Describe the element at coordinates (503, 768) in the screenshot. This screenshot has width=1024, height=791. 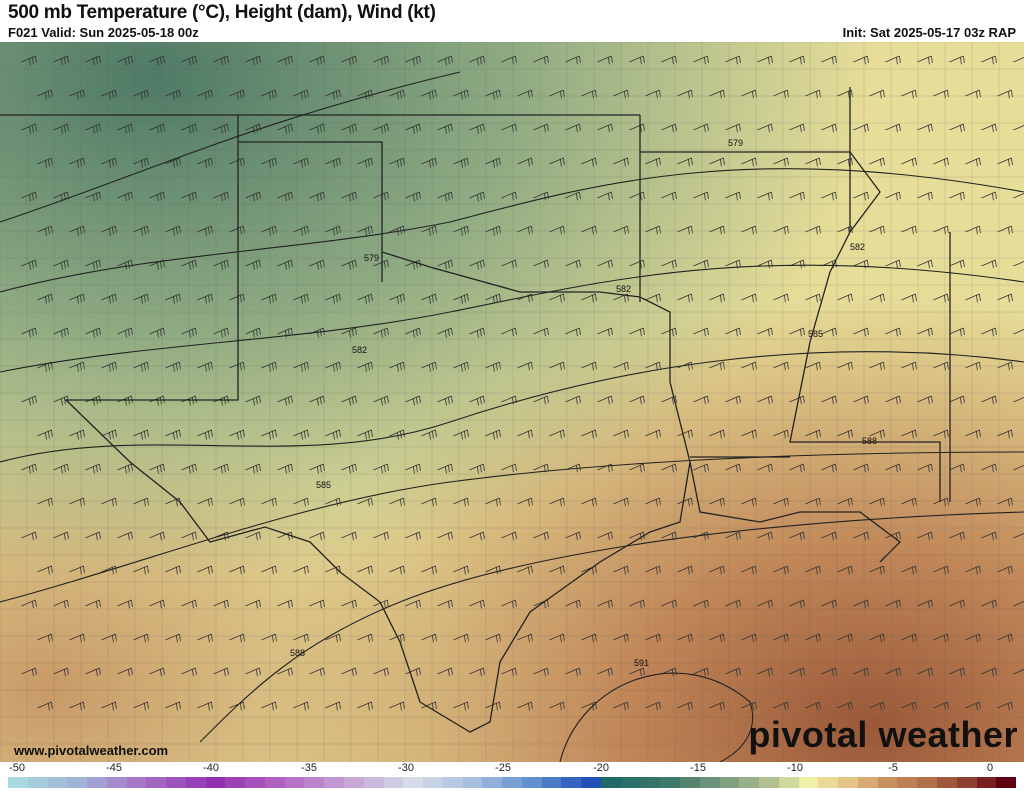
I see `colorbar-tick: -25` at that location.